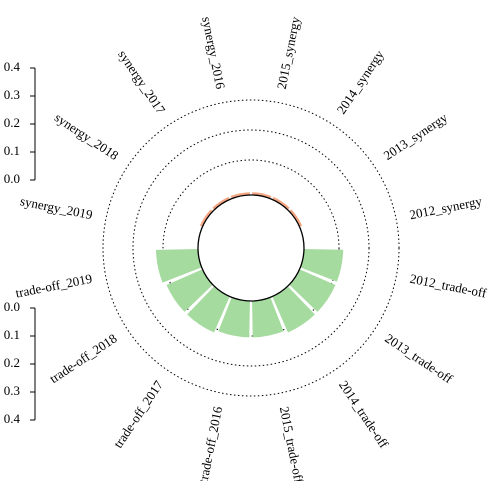  What do you see at coordinates (419, 359) in the screenshot?
I see `category-label: 2013_trade-off` at bounding box center [419, 359].